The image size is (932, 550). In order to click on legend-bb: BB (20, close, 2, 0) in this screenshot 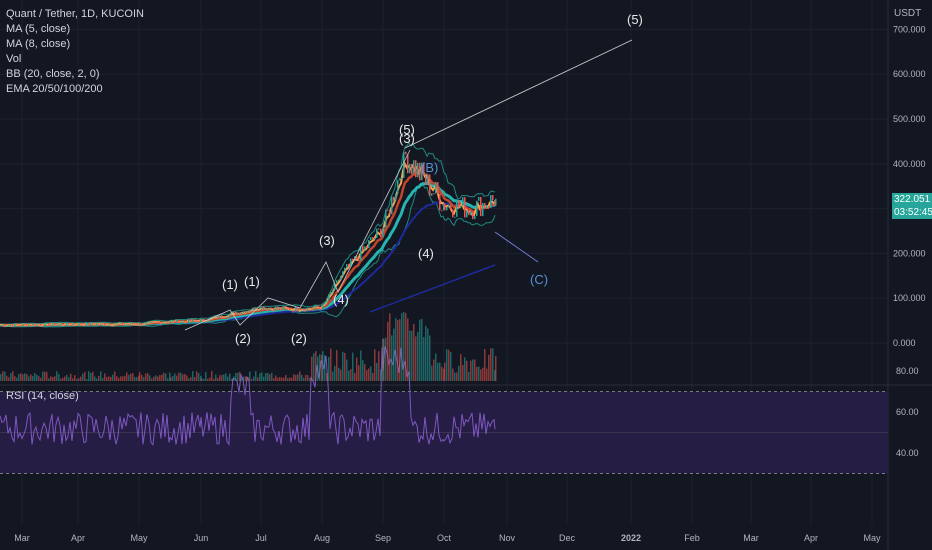, I will do `click(53, 74)`.